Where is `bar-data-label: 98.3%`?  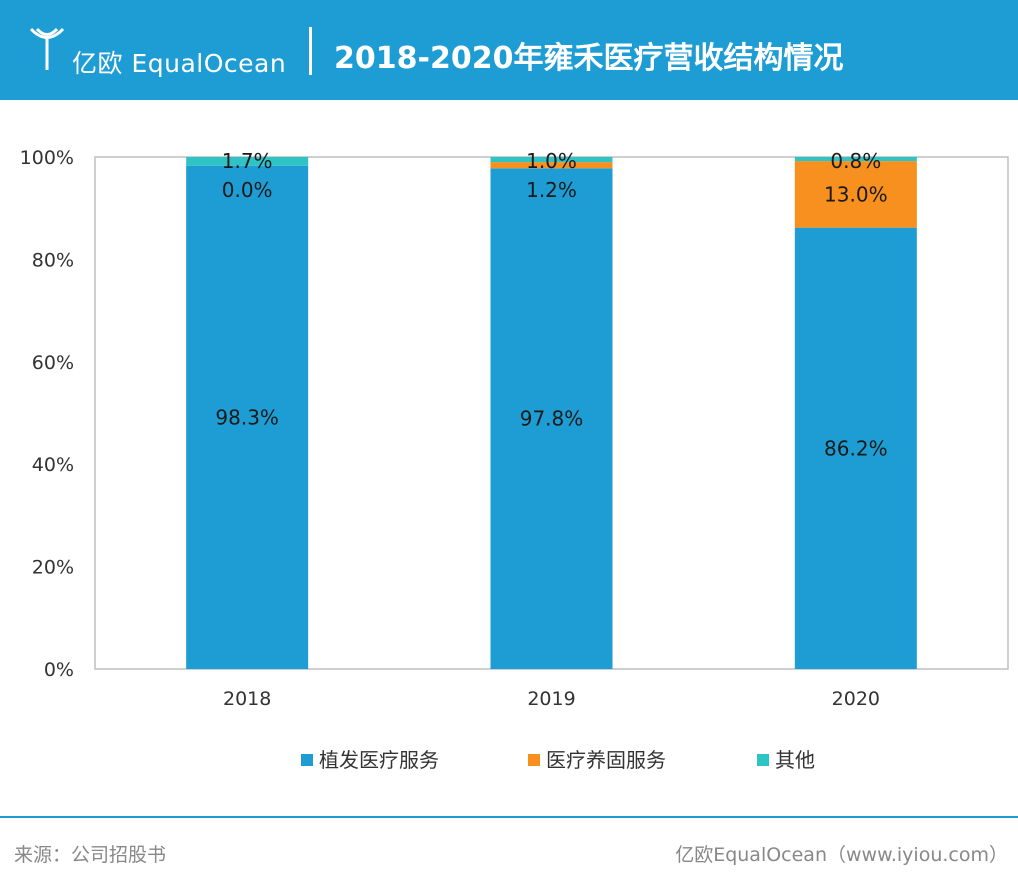
bar-data-label: 98.3% is located at coordinates (247, 417).